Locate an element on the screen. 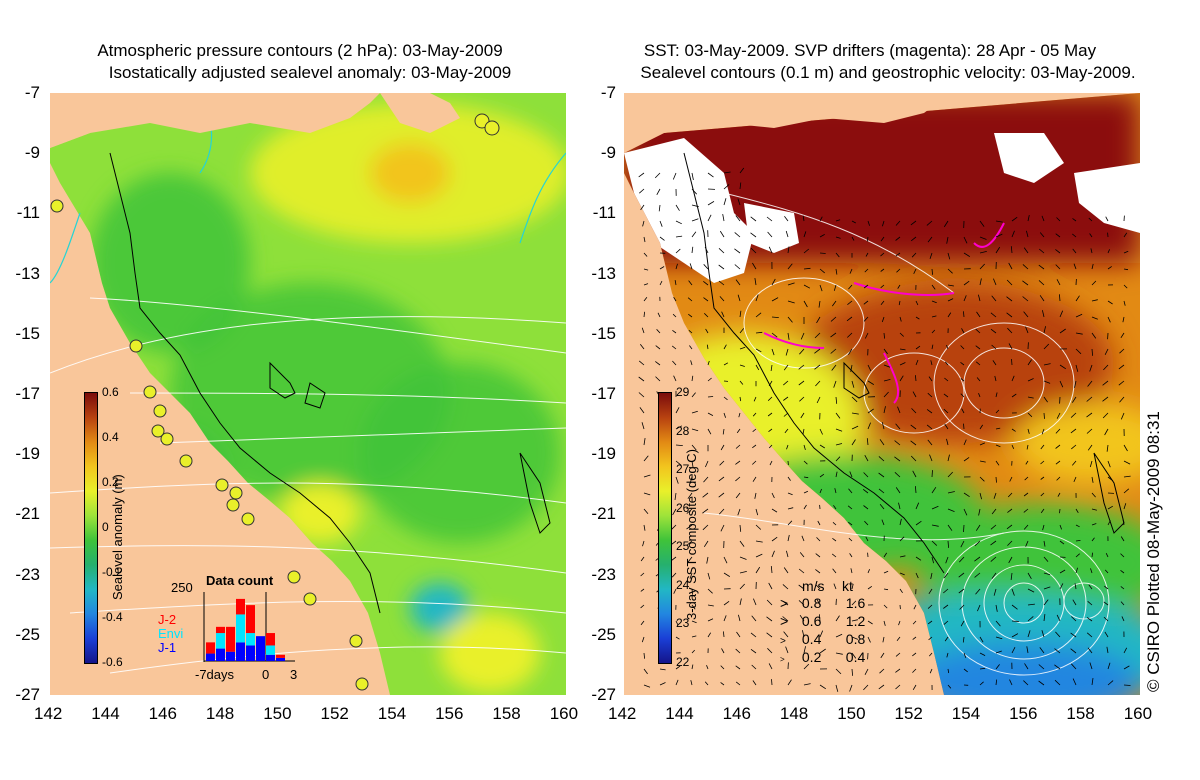  cloud-mask is located at coordinates (882, 188).